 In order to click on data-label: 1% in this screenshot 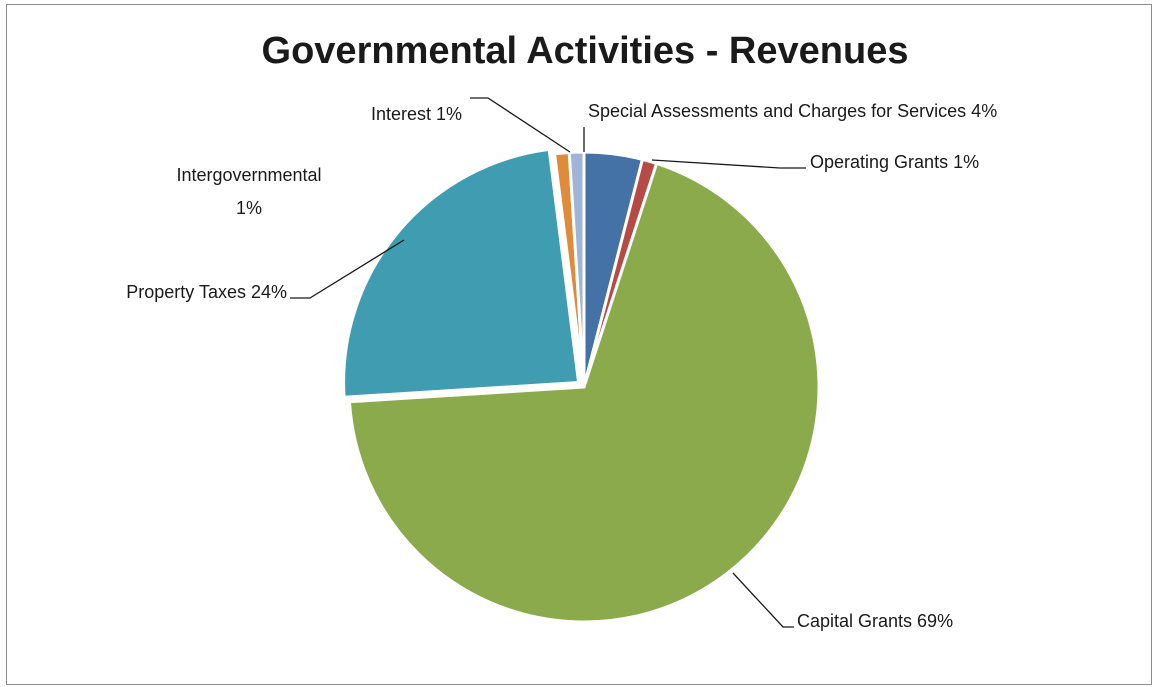, I will do `click(249, 208)`.